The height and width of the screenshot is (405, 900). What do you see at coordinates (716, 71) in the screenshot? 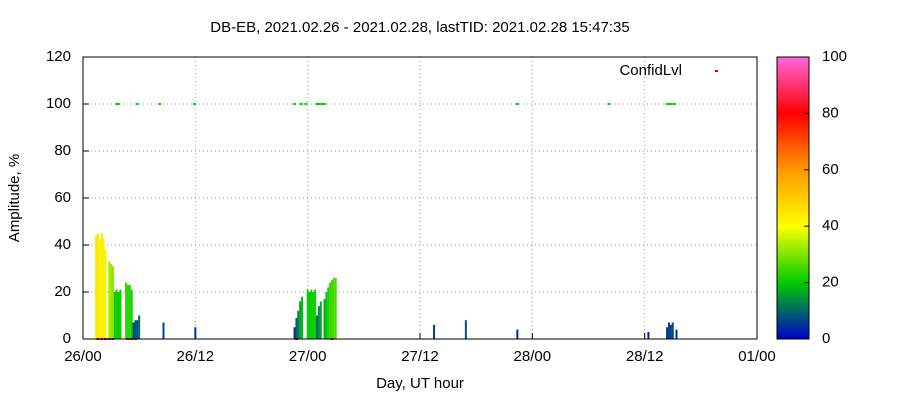
I see `legend-marker` at bounding box center [716, 71].